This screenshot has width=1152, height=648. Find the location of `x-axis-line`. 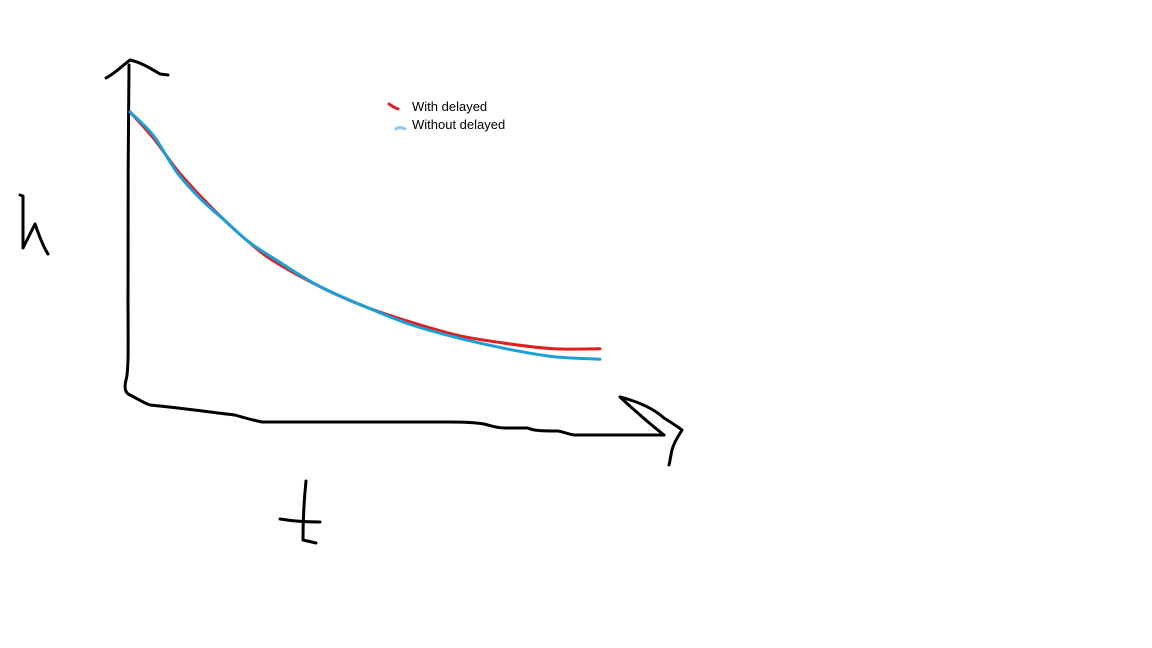

x-axis-line is located at coordinates (397, 415).